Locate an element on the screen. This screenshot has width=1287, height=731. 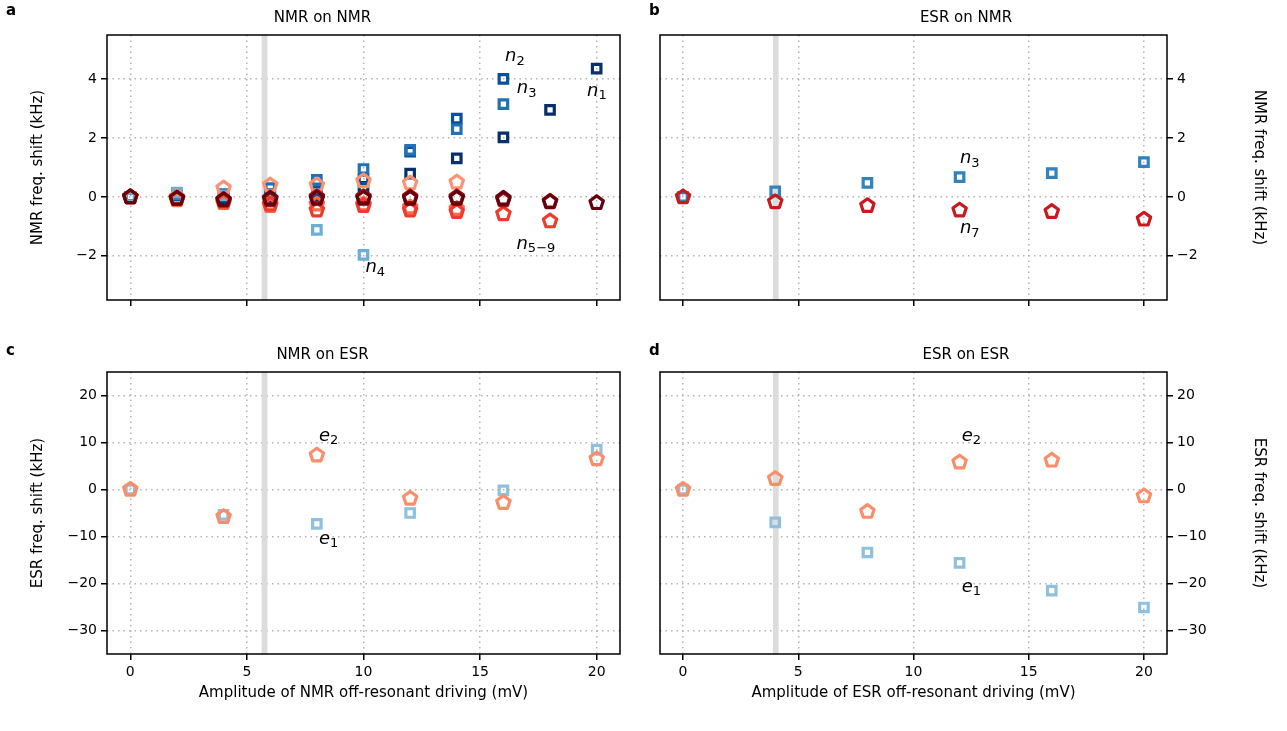
y2-axis-title: NMR freq. shift (kHz) is located at coordinates (1260, 167).